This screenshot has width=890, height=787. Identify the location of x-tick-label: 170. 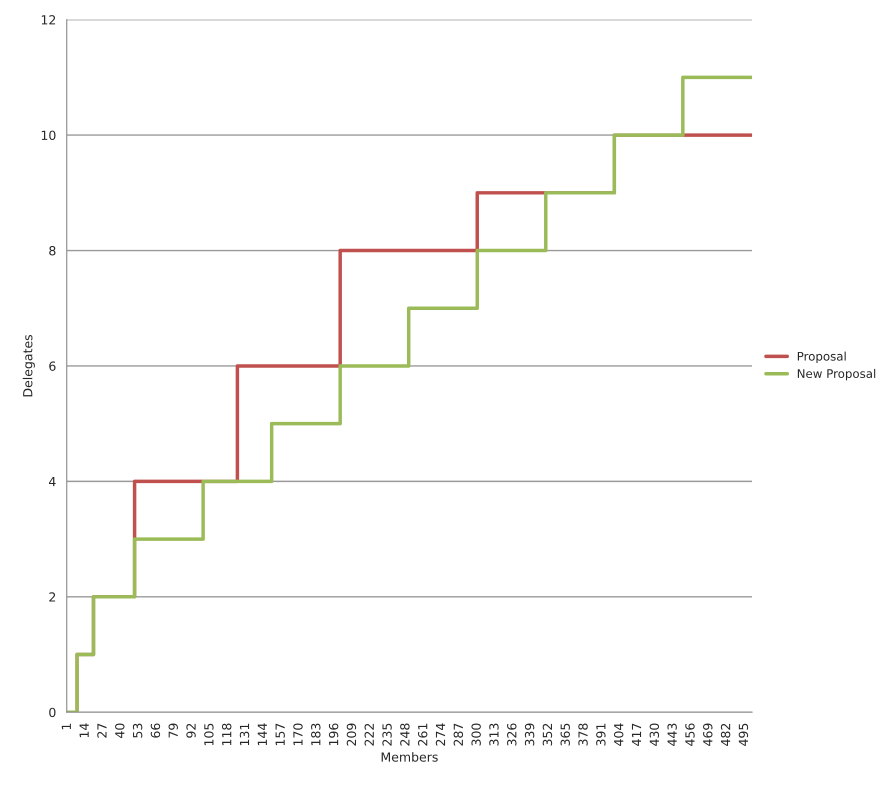
(298, 734).